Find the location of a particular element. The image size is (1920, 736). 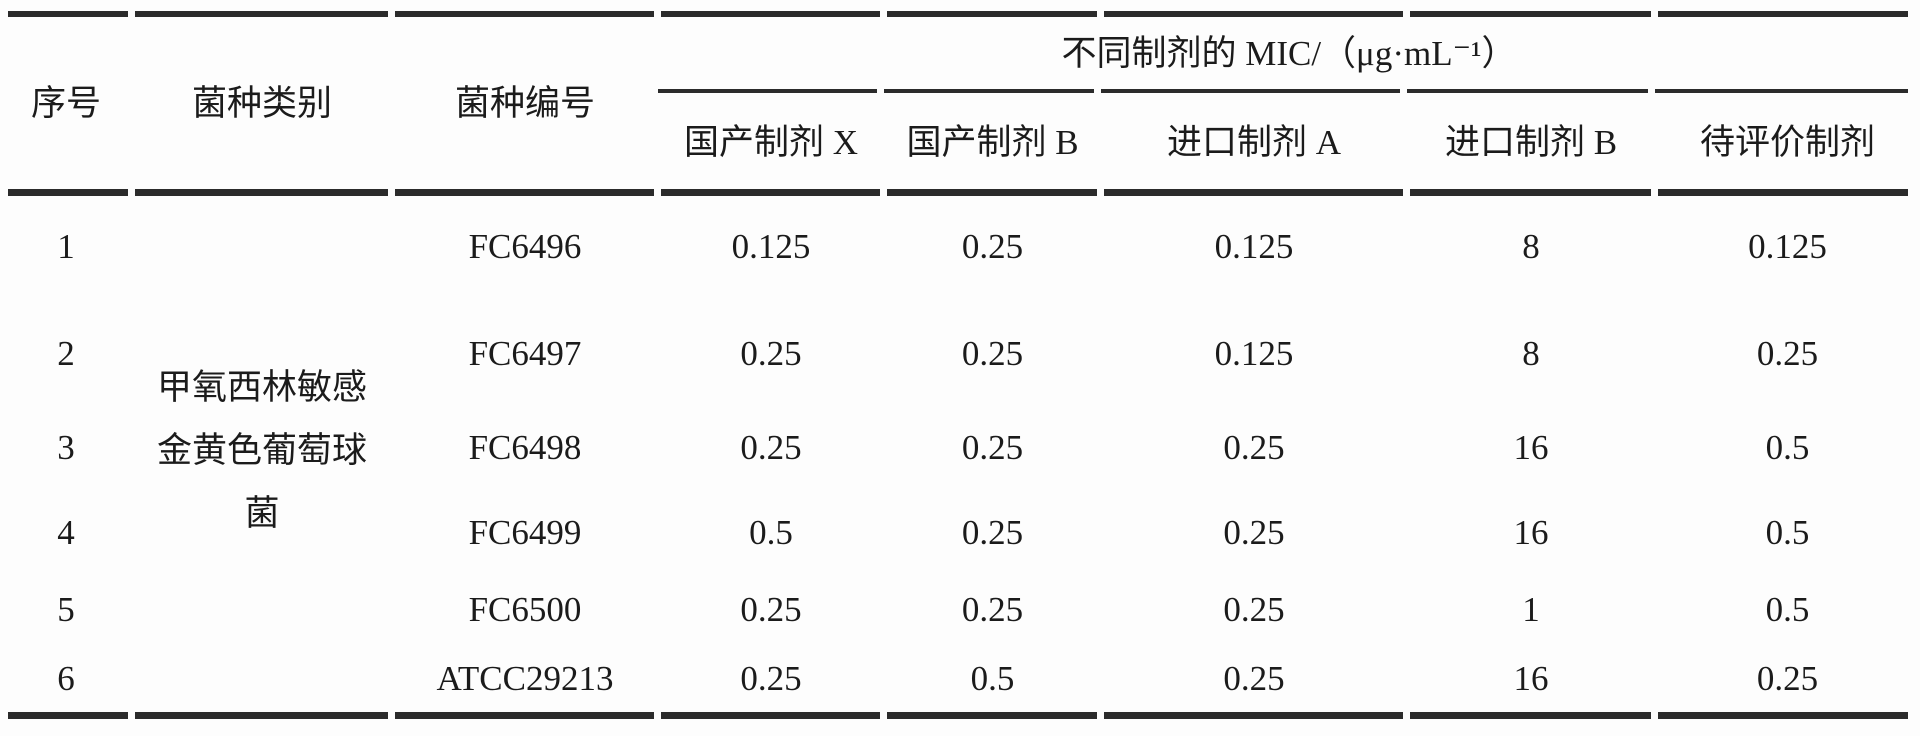

cell-mic-value: 1 is located at coordinates (1531, 609).